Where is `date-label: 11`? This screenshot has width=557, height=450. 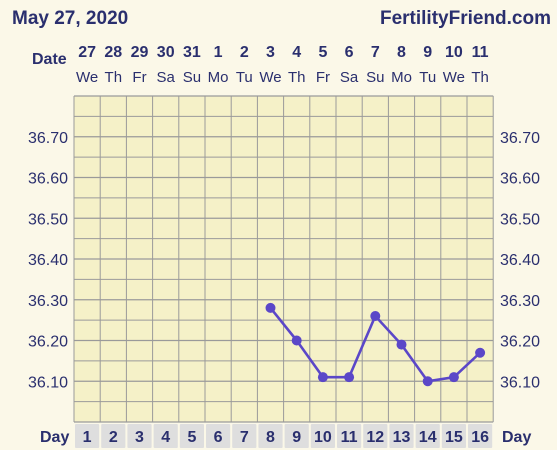 date-label: 11 is located at coordinates (480, 52).